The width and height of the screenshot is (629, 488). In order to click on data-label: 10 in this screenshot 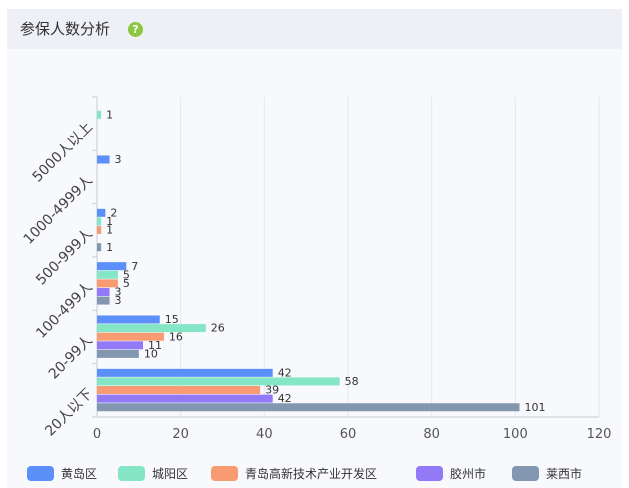, I will do `click(151, 354)`.